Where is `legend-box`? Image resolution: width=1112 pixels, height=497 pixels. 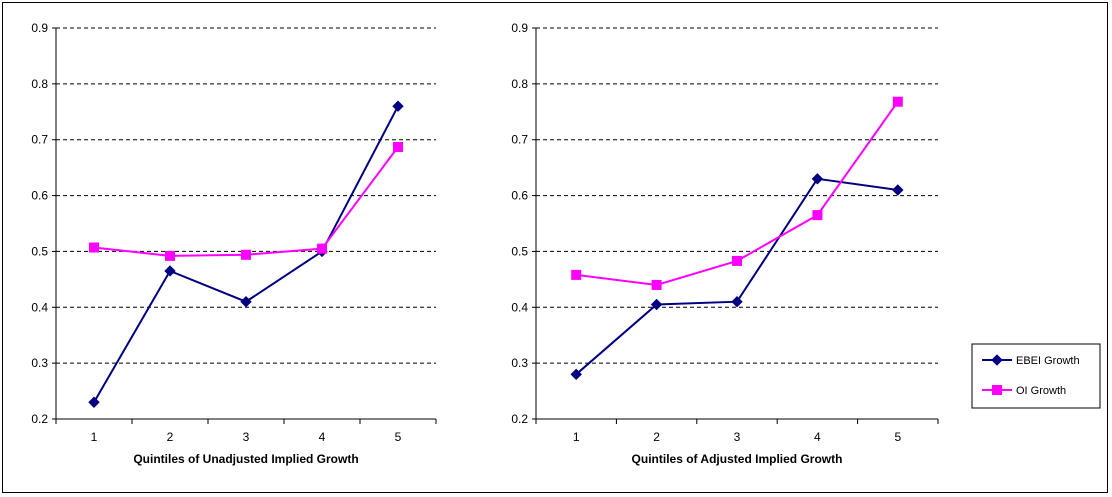 legend-box is located at coordinates (1036, 376).